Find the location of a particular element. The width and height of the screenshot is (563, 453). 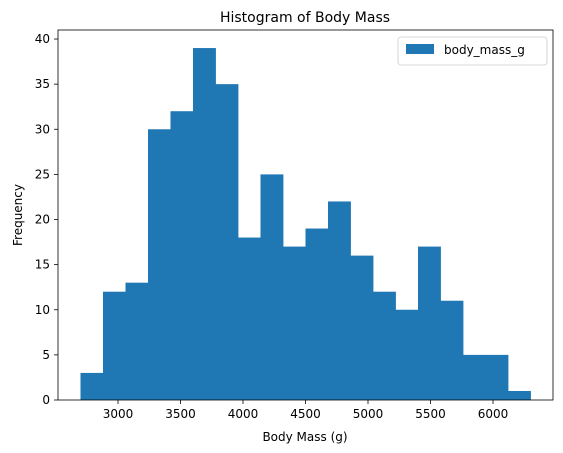

y-tick-label: 5 is located at coordinates (46, 355).